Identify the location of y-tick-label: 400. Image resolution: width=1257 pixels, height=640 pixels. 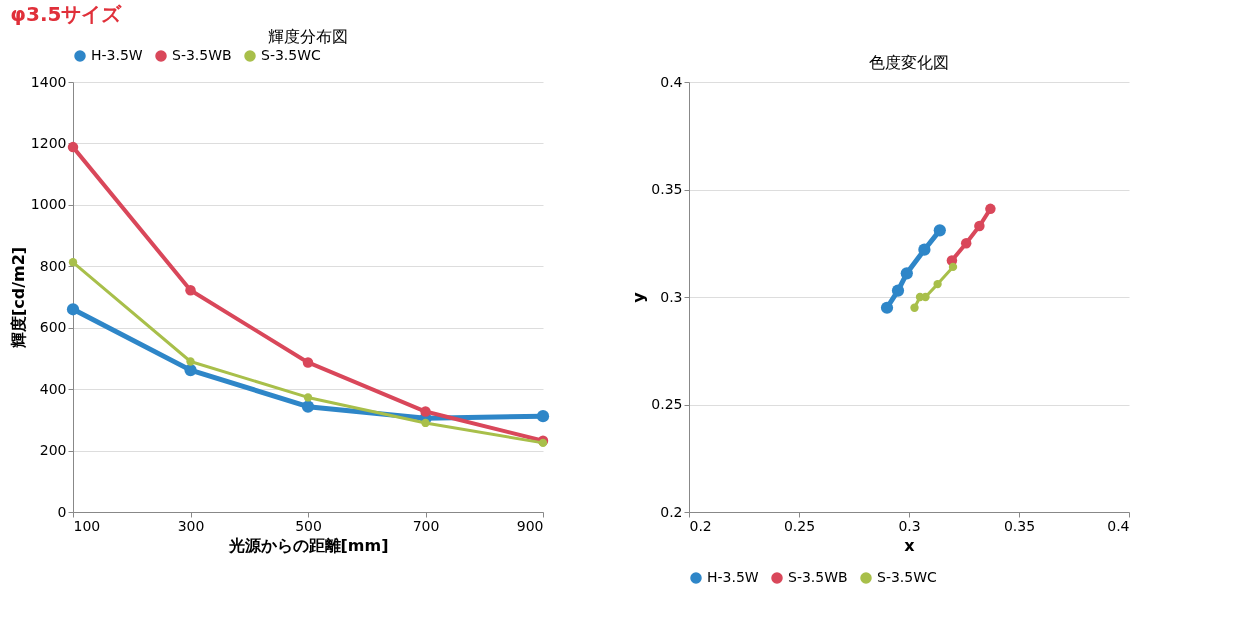
(53, 388).